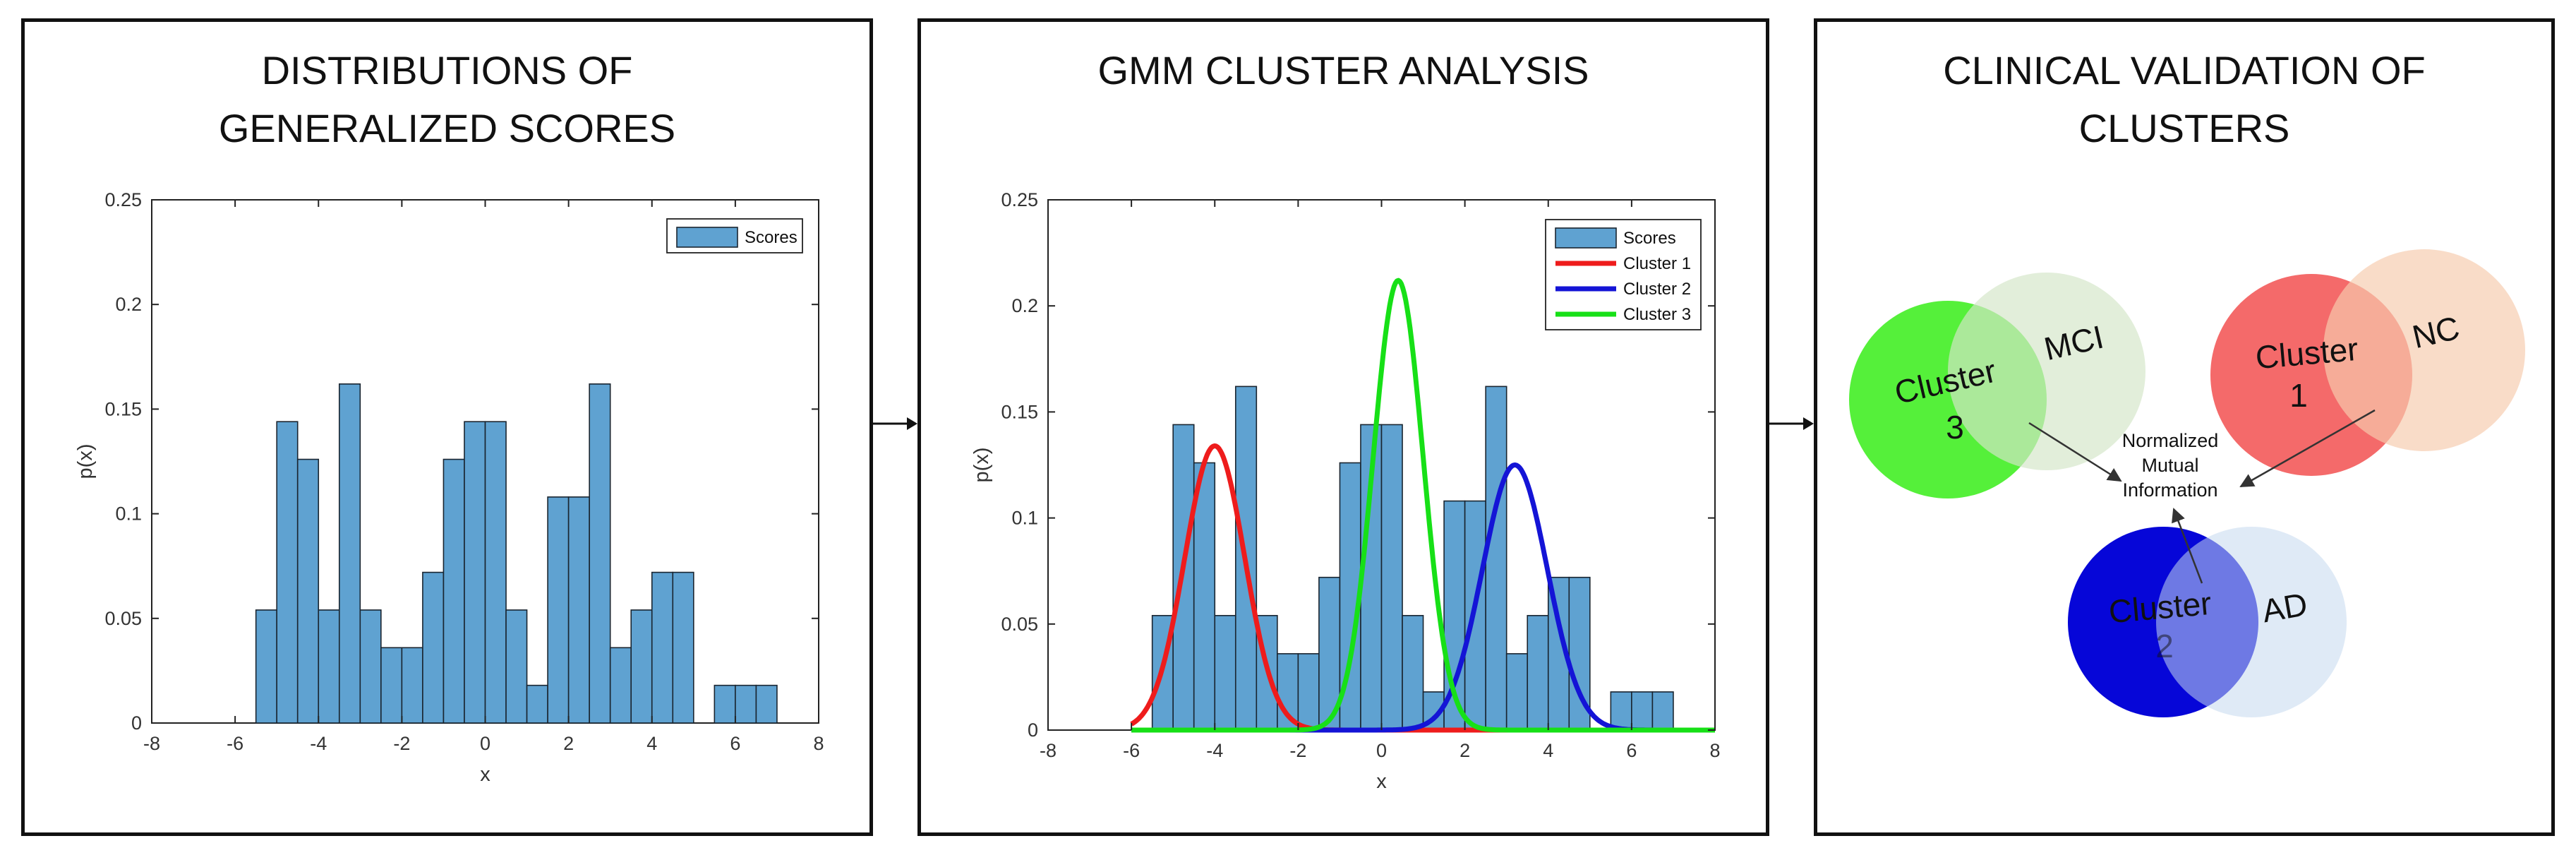  Describe the element at coordinates (2075, 452) in the screenshot. I see `nmi-arrow-mci` at that location.